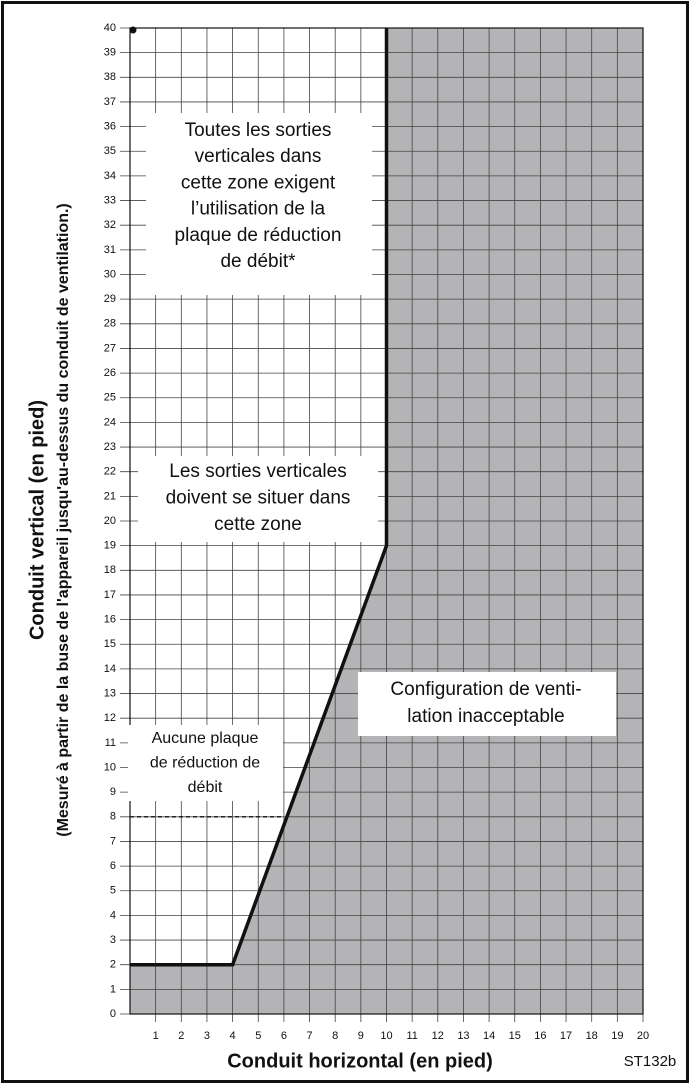 This screenshot has height=1084, width=690. Describe the element at coordinates (110, 77) in the screenshot. I see `y-tick-label: 38` at that location.